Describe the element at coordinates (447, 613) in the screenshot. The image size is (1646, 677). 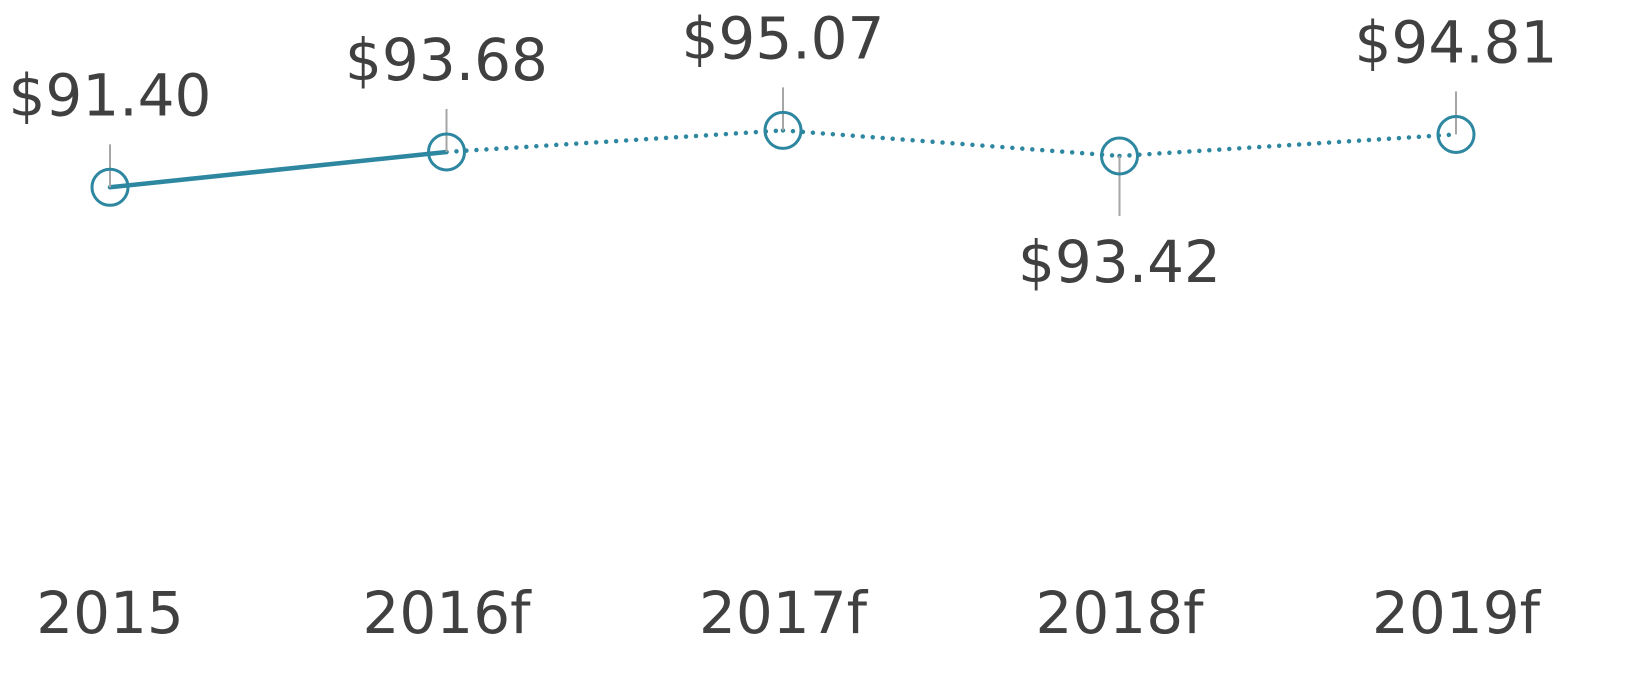
I see `x-tick-label: 2016f` at that location.